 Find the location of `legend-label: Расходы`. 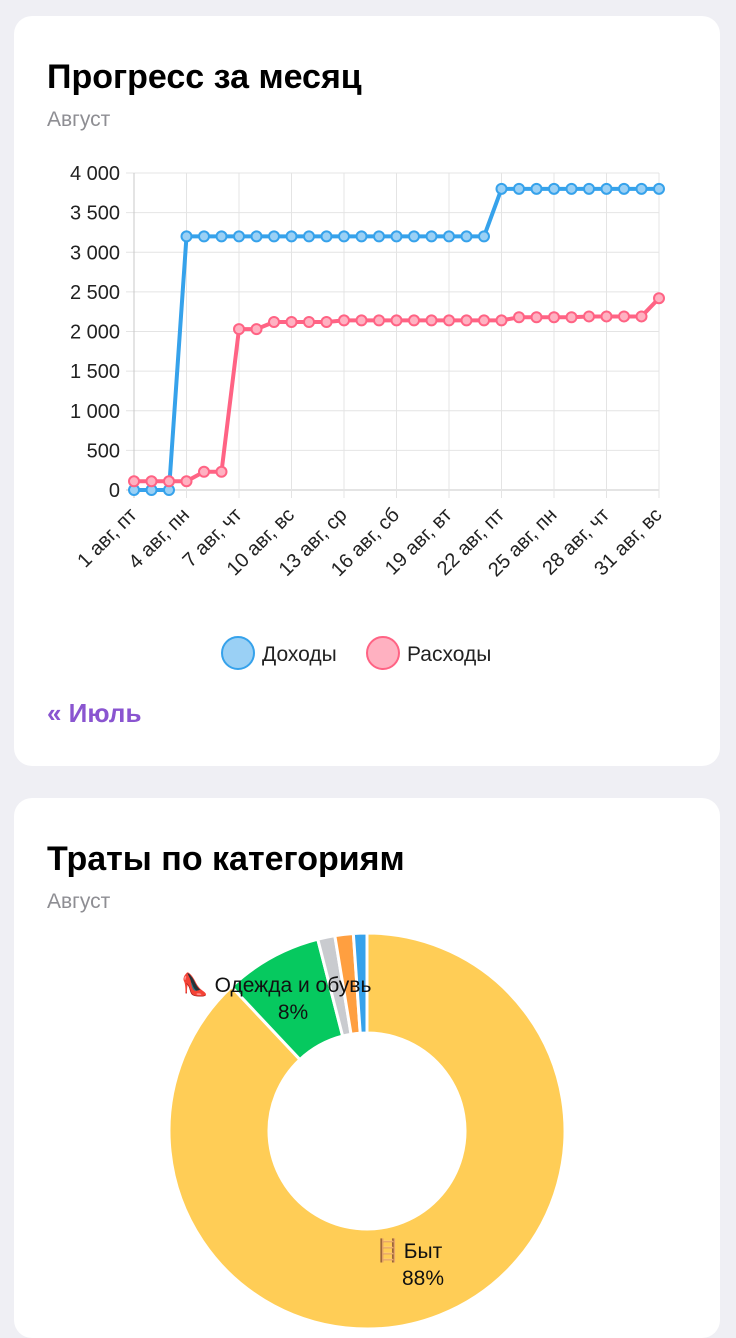

legend-label: Расходы is located at coordinates (449, 654).